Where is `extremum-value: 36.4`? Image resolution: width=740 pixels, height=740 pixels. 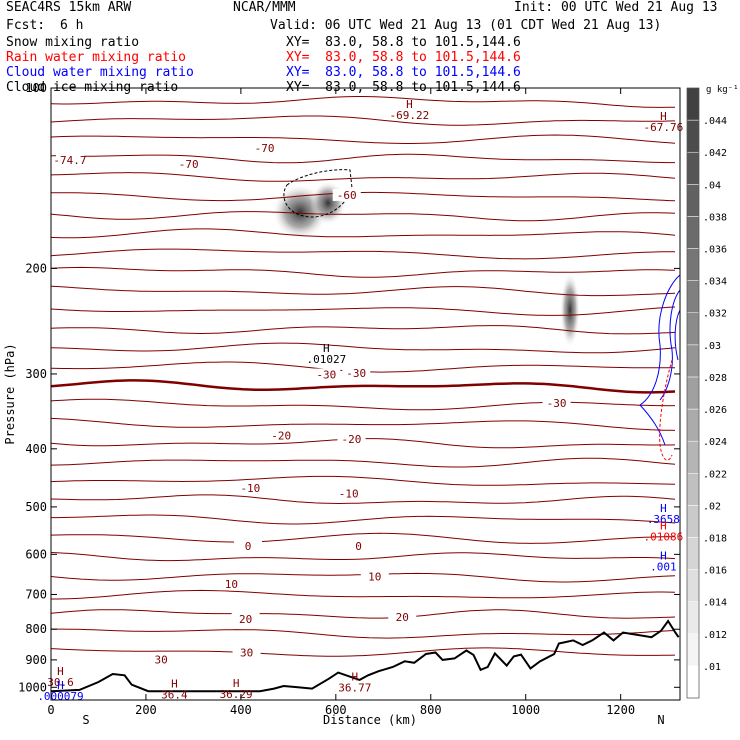 extremum-value: 36.4 is located at coordinates (174, 694).